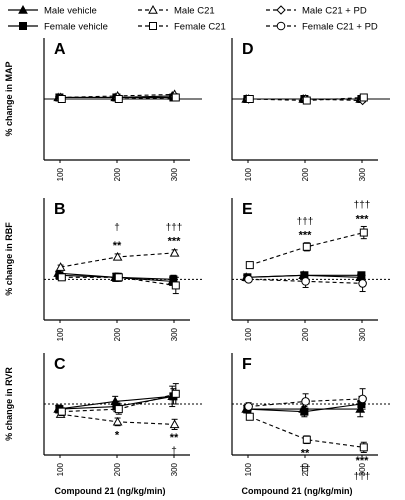 The height and width of the screenshot is (500, 405). Describe the element at coordinates (281, 10) in the screenshot. I see `legend-marker-diamond` at that location.